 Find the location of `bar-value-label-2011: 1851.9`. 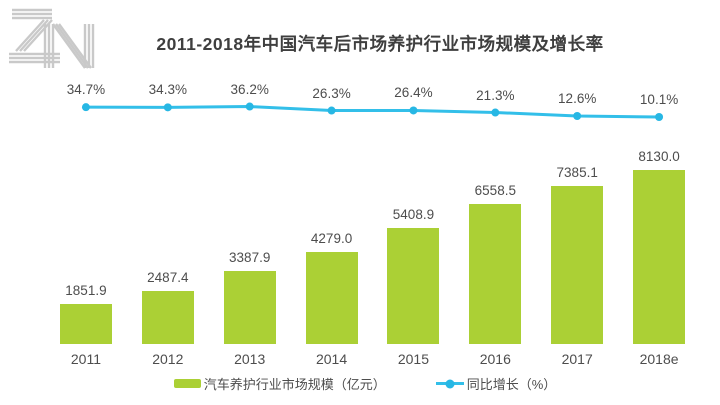

bar-value-label-2011: 1851.9 is located at coordinates (86, 291).